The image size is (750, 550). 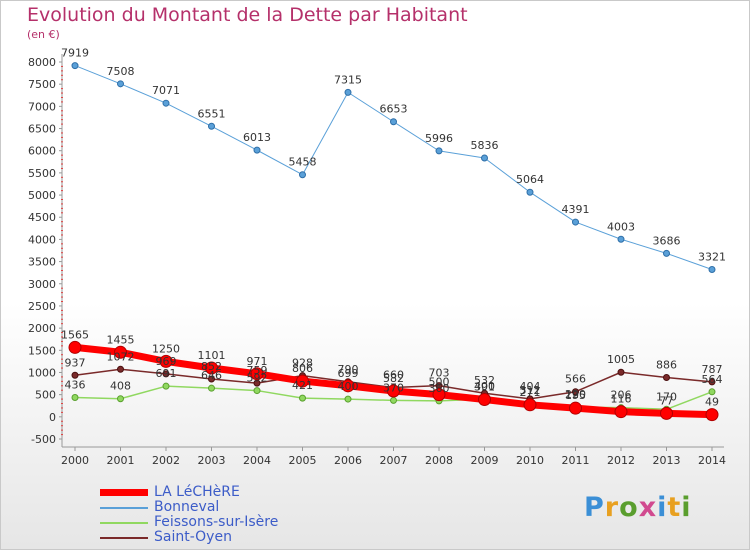 What do you see at coordinates (52, 417) in the screenshot?
I see `y-tick-label: 0` at bounding box center [52, 417].